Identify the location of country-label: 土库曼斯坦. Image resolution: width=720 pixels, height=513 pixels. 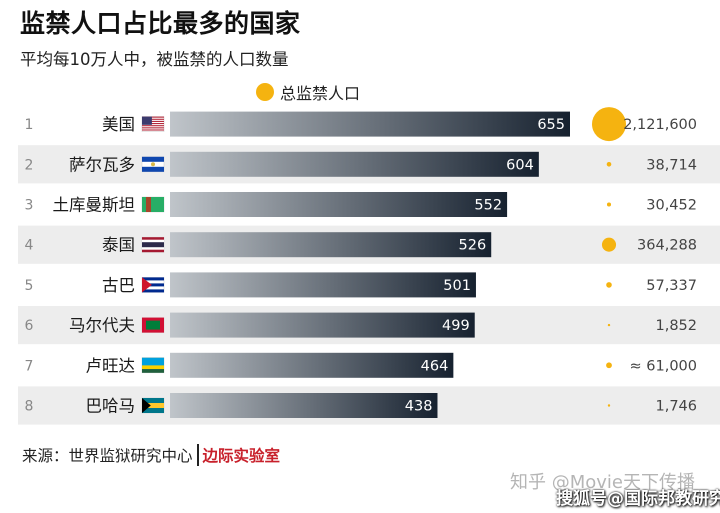
(94, 205).